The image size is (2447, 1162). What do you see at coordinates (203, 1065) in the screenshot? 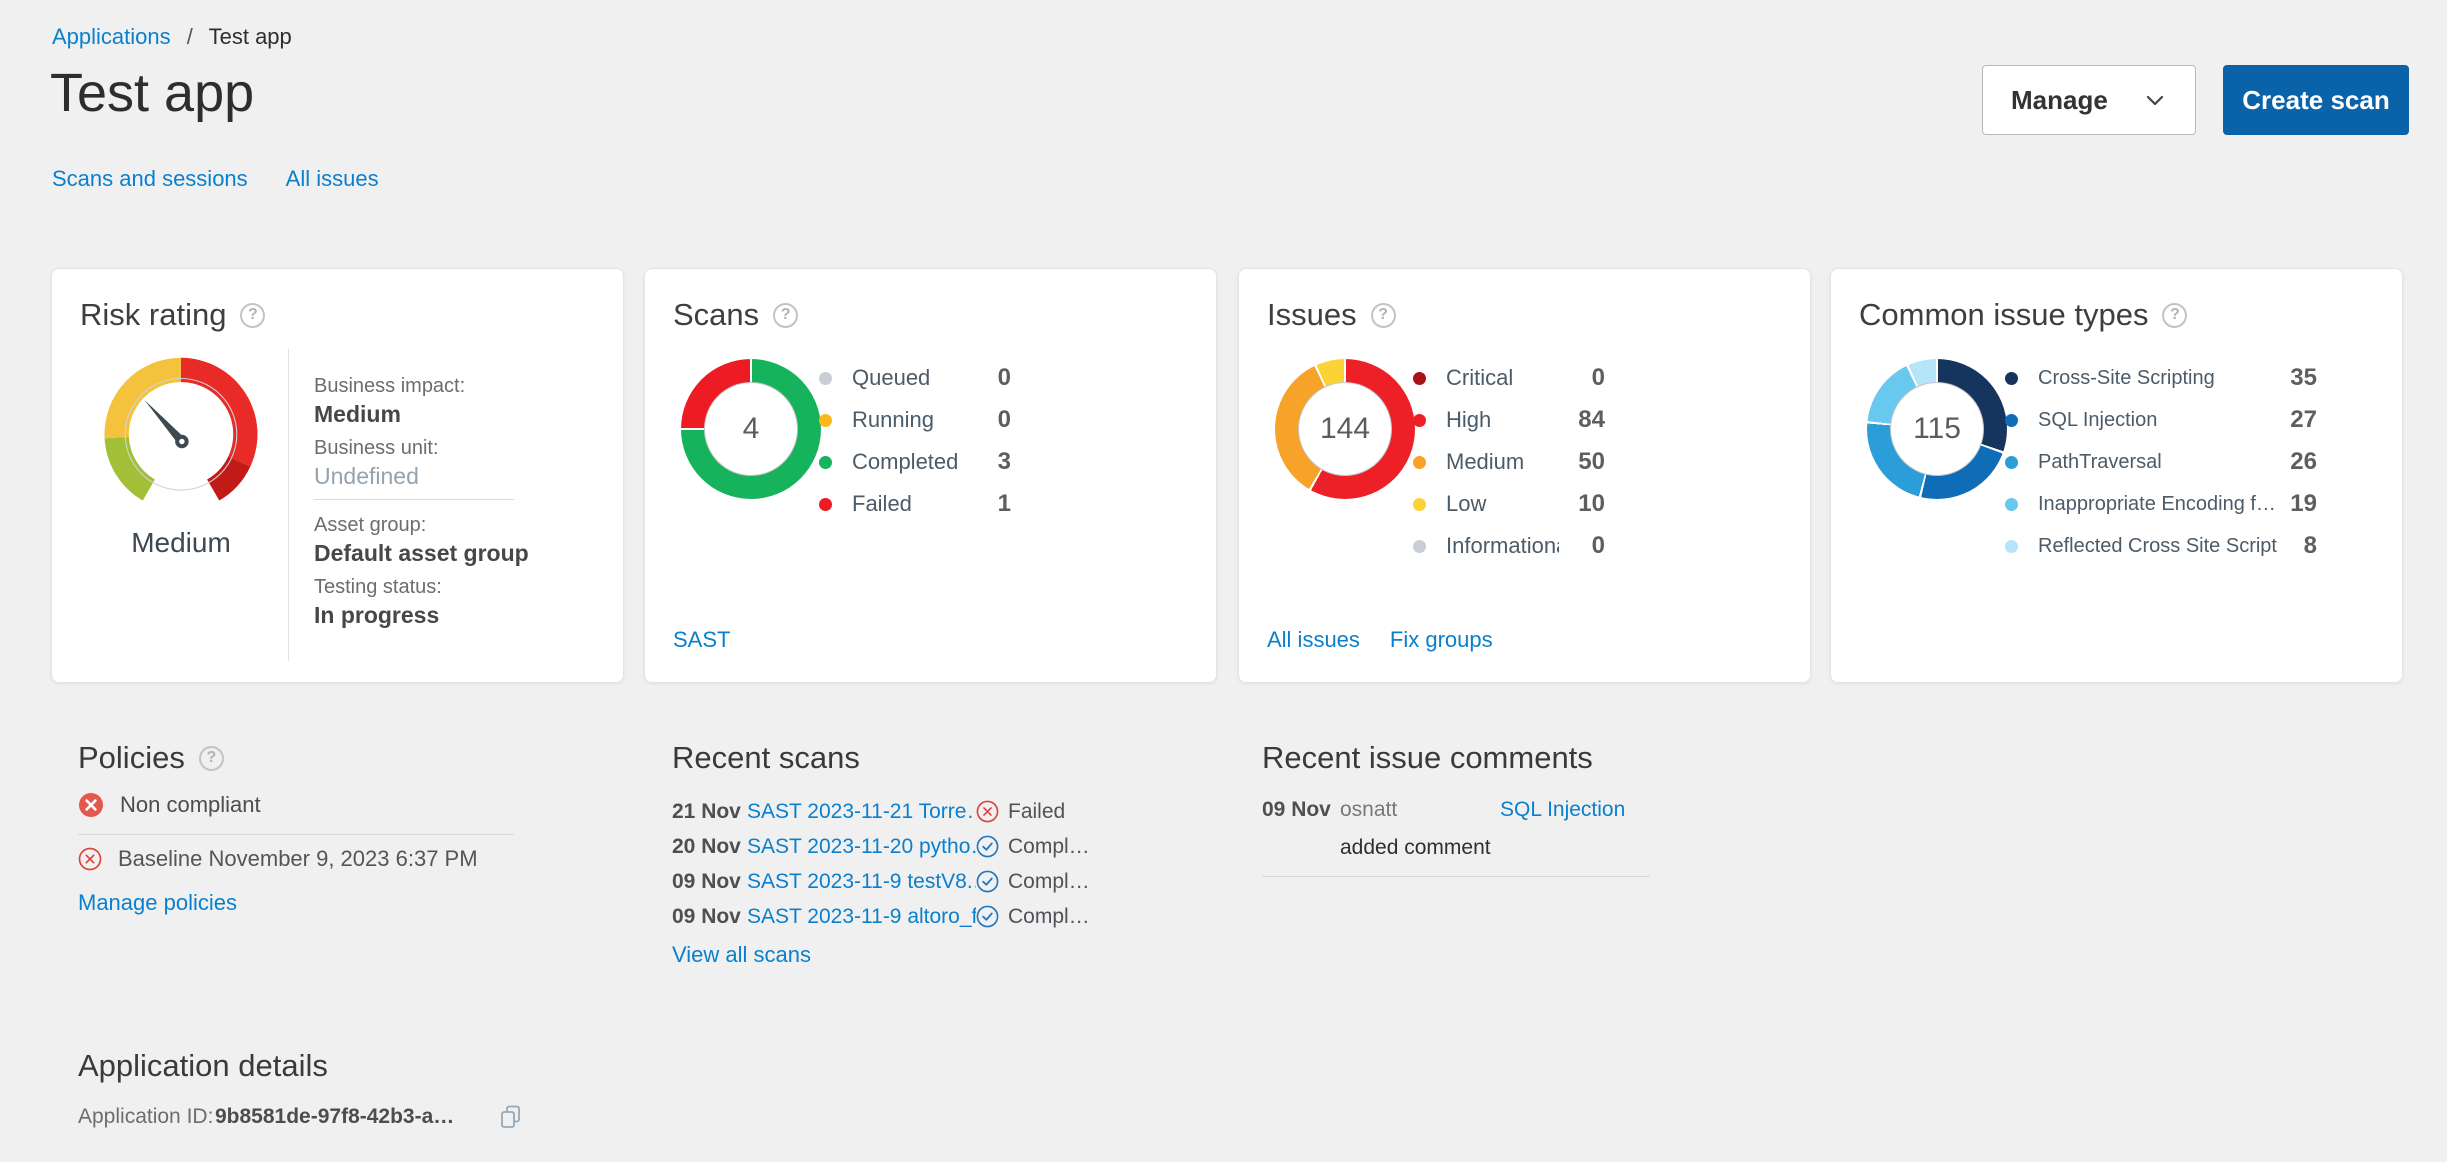
I see `section-title-text: Application details` at bounding box center [203, 1065].